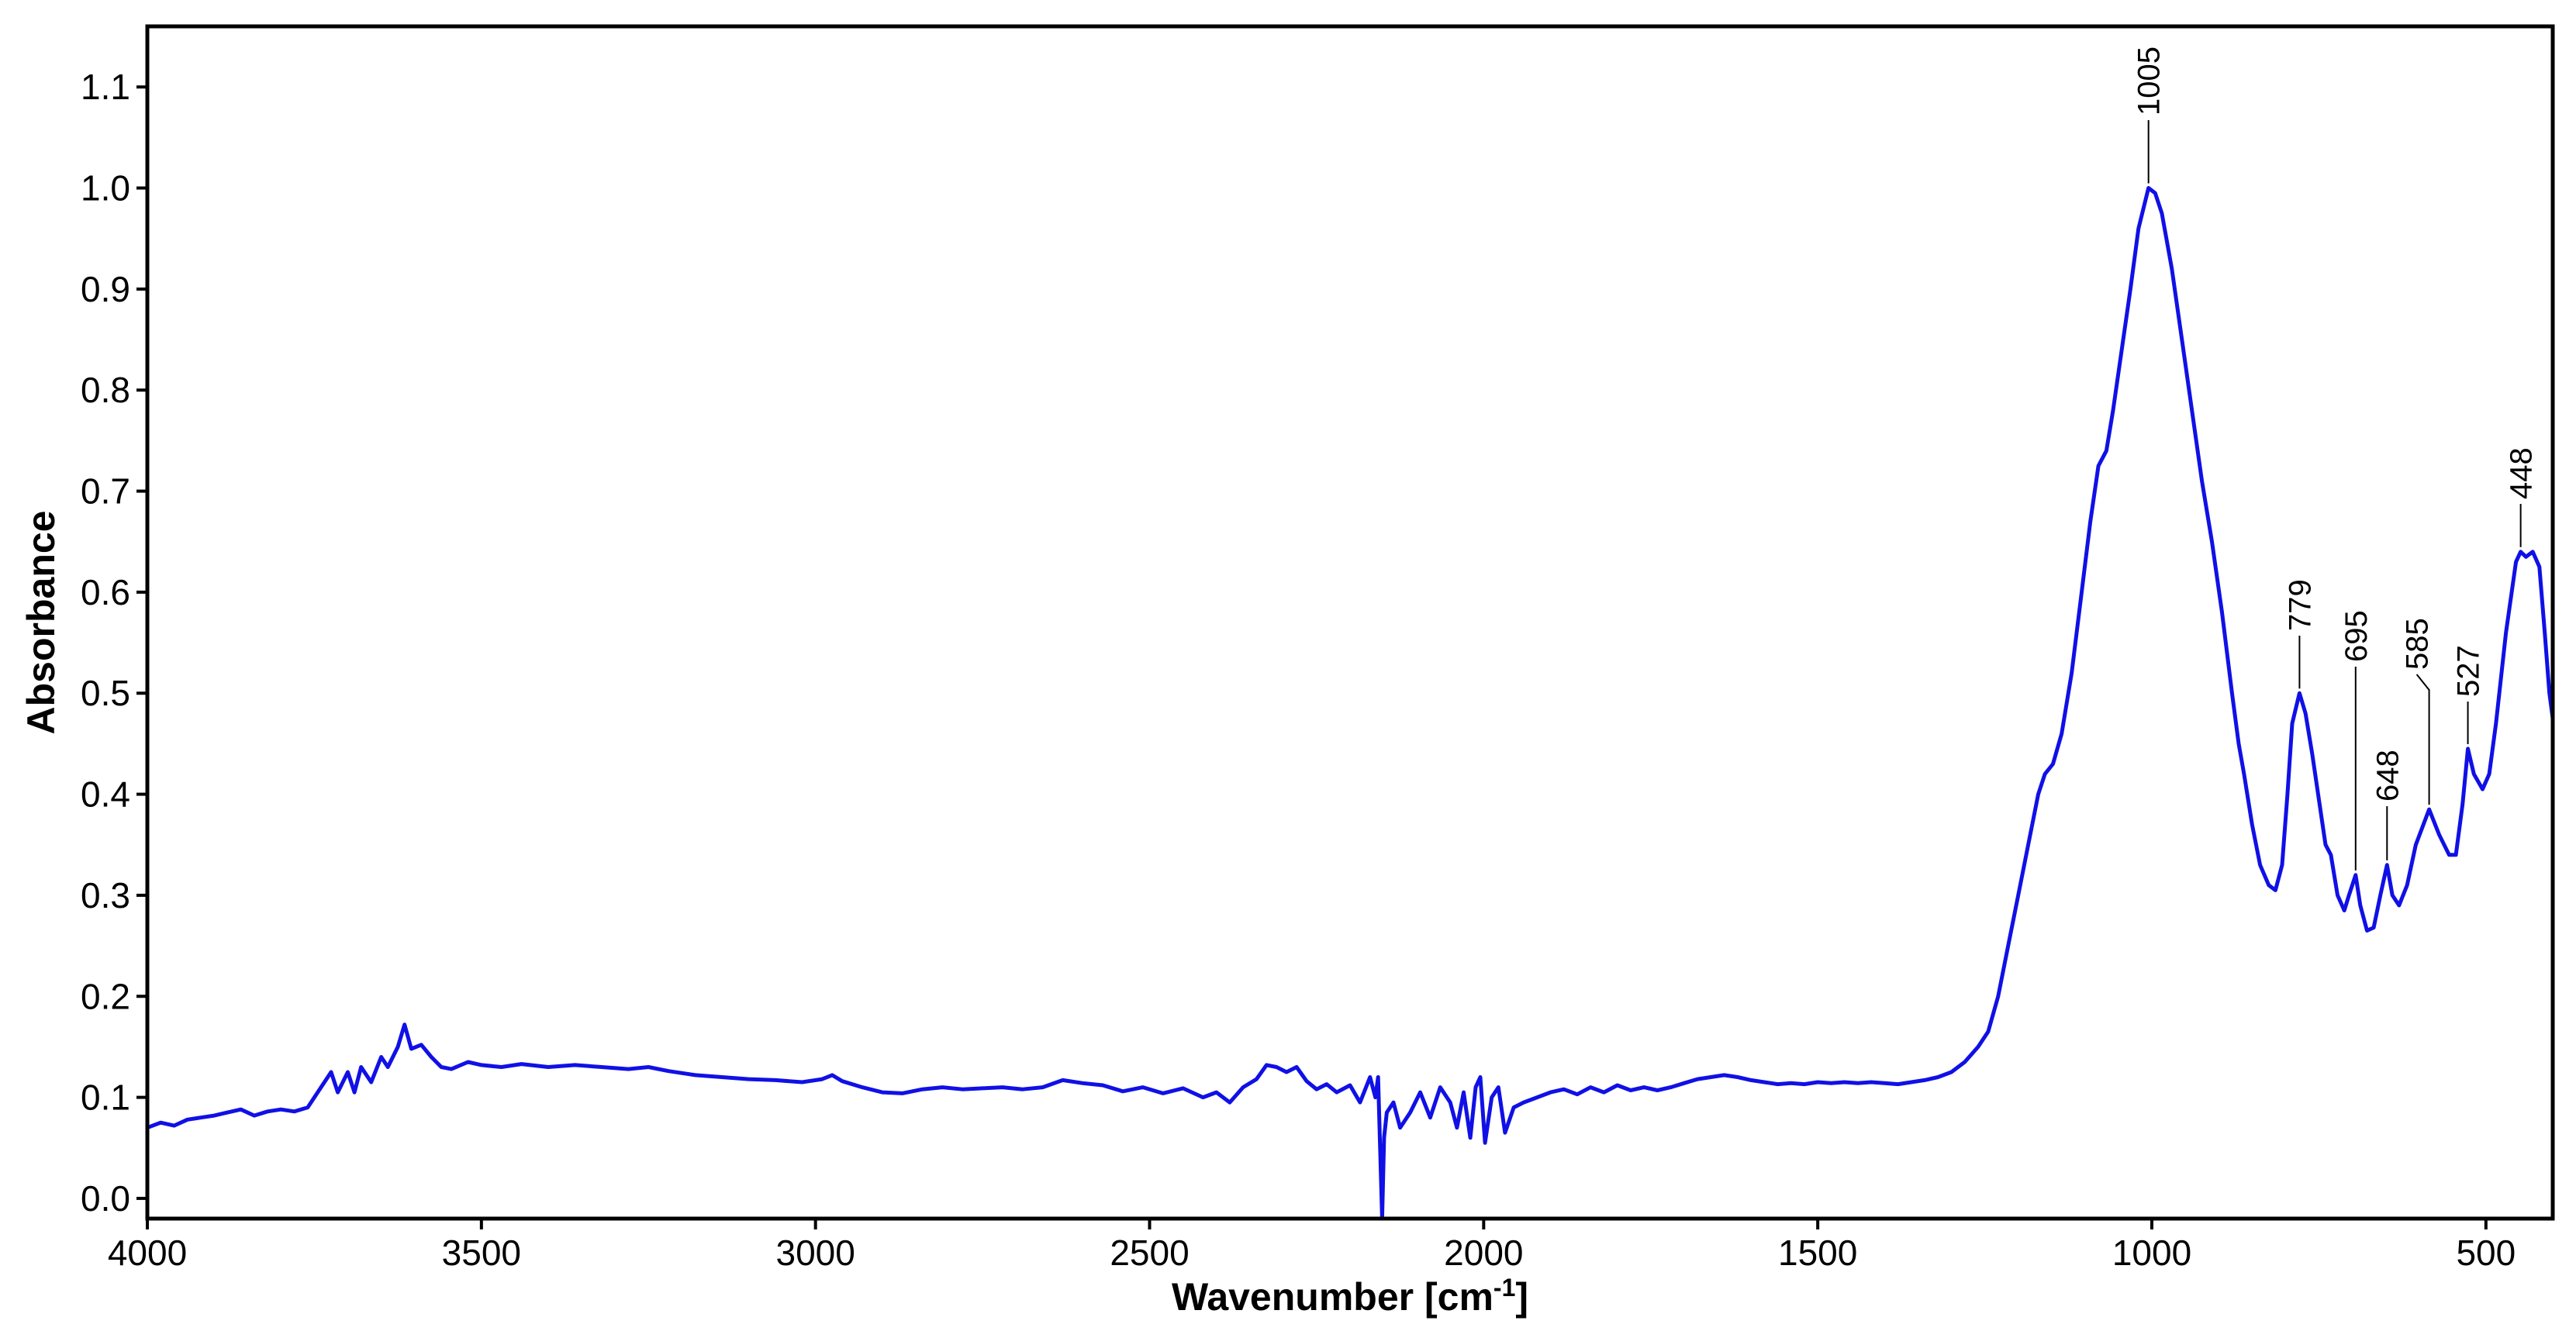 The width and height of the screenshot is (2576, 1331). Describe the element at coordinates (106, 693) in the screenshot. I see `y-tick-label: 0.5` at that location.